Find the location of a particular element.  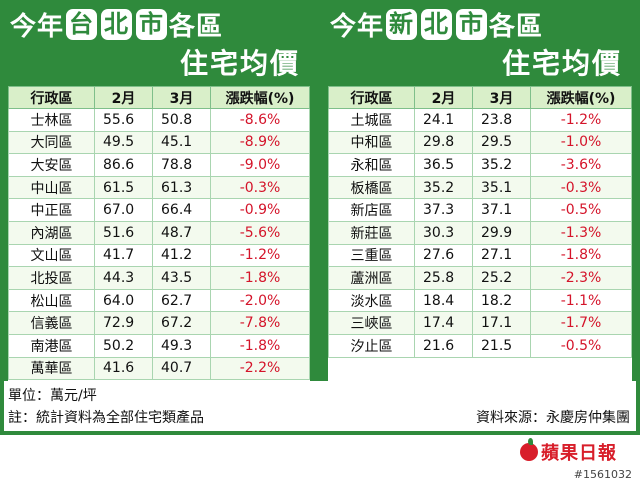

title-highlight-char: 新 is located at coordinates (402, 24).